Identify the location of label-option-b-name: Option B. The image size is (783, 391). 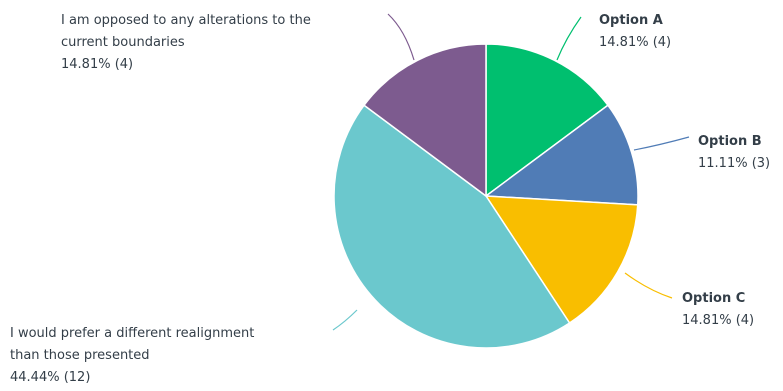
(730, 141).